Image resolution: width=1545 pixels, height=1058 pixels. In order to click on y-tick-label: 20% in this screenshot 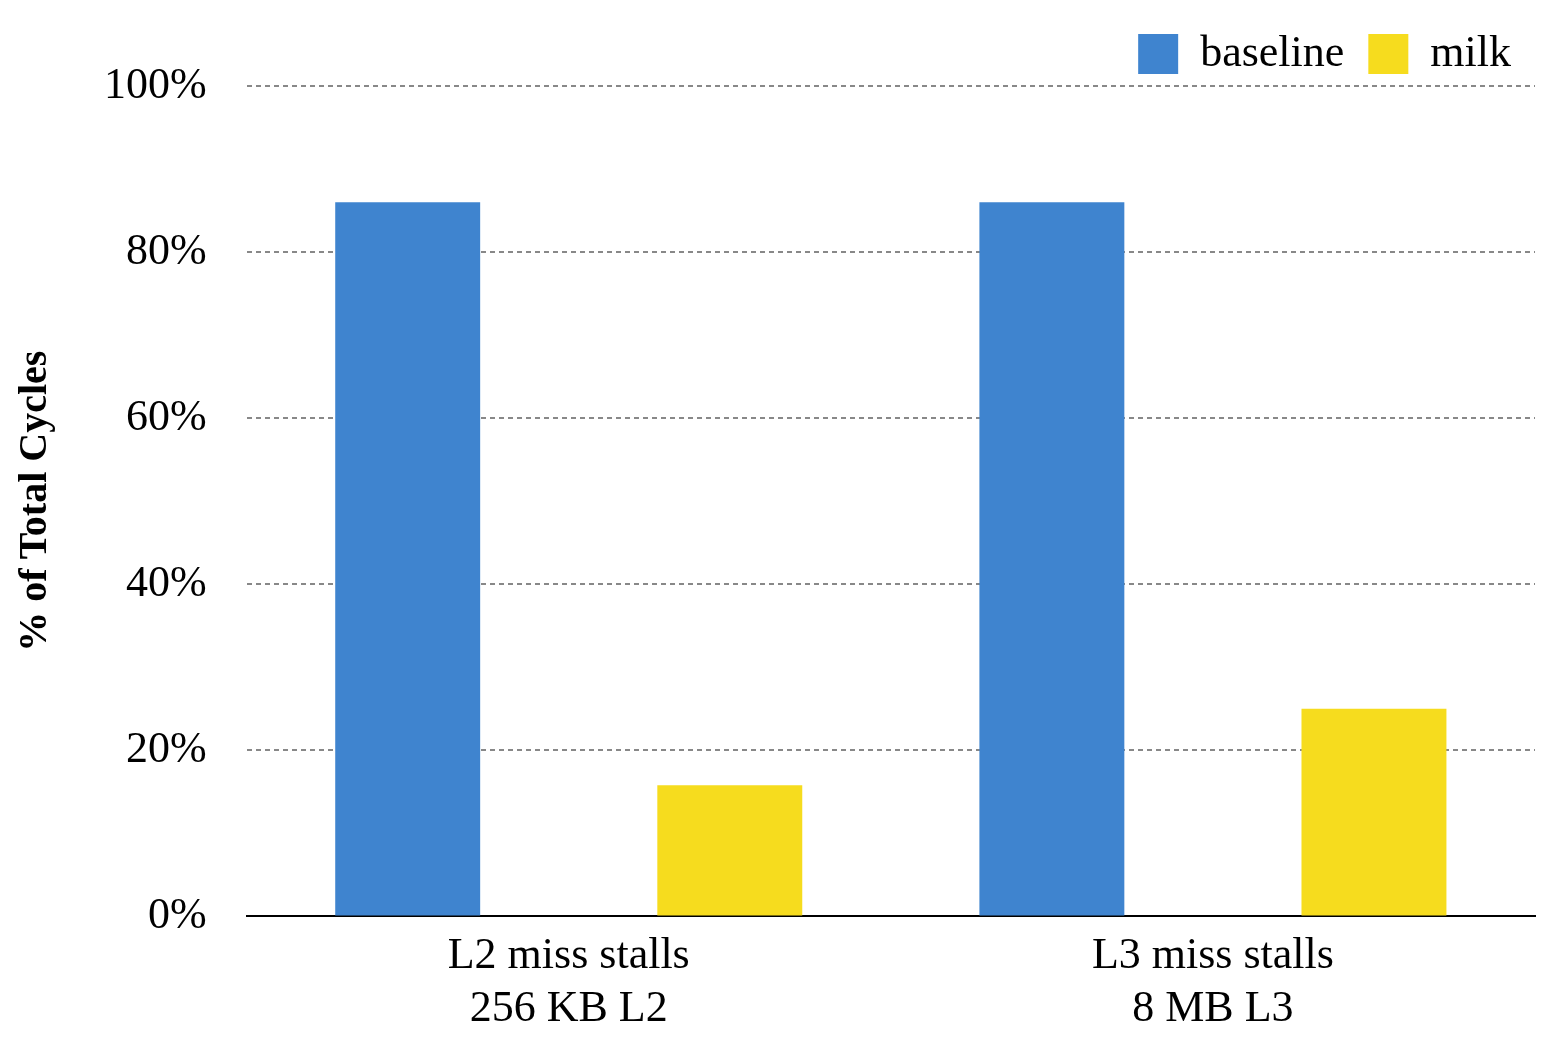, I will do `click(166, 747)`.